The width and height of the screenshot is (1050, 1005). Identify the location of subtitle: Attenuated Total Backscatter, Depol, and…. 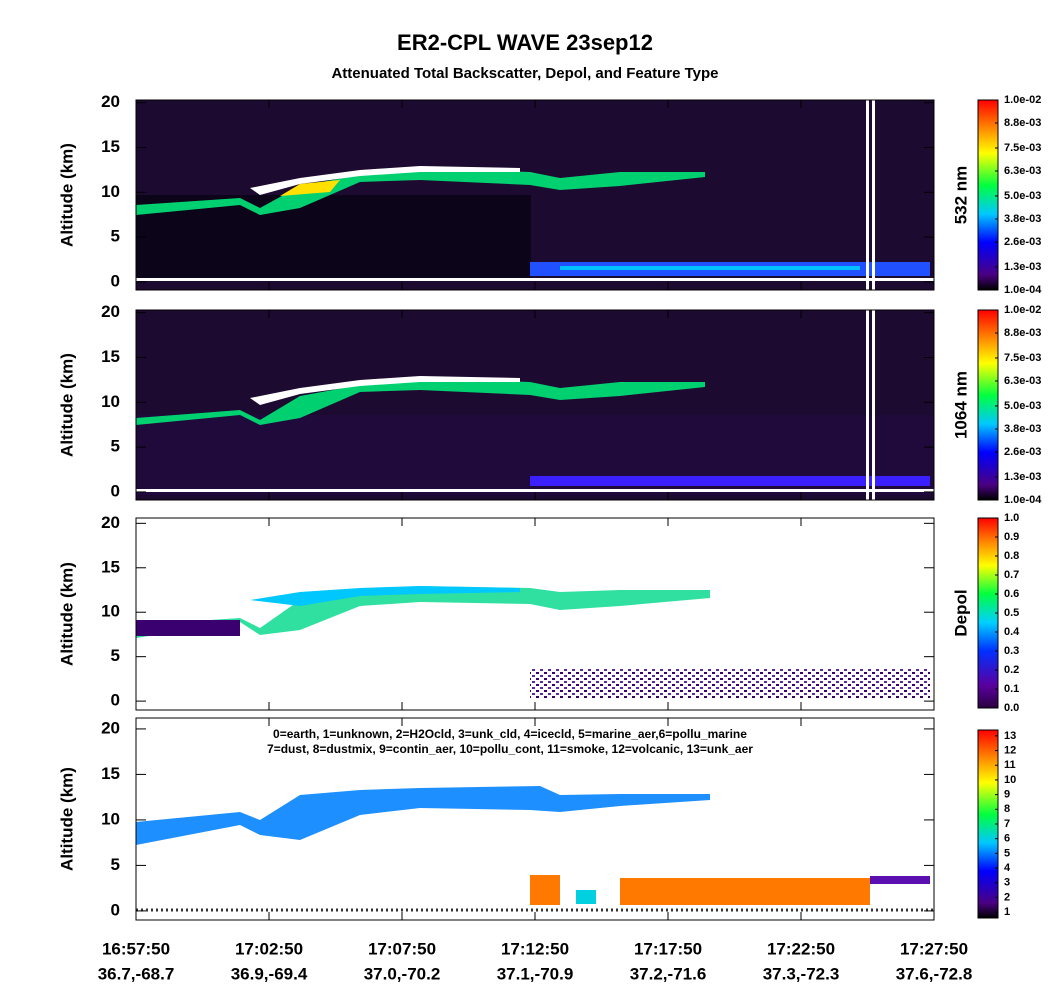
(524, 73).